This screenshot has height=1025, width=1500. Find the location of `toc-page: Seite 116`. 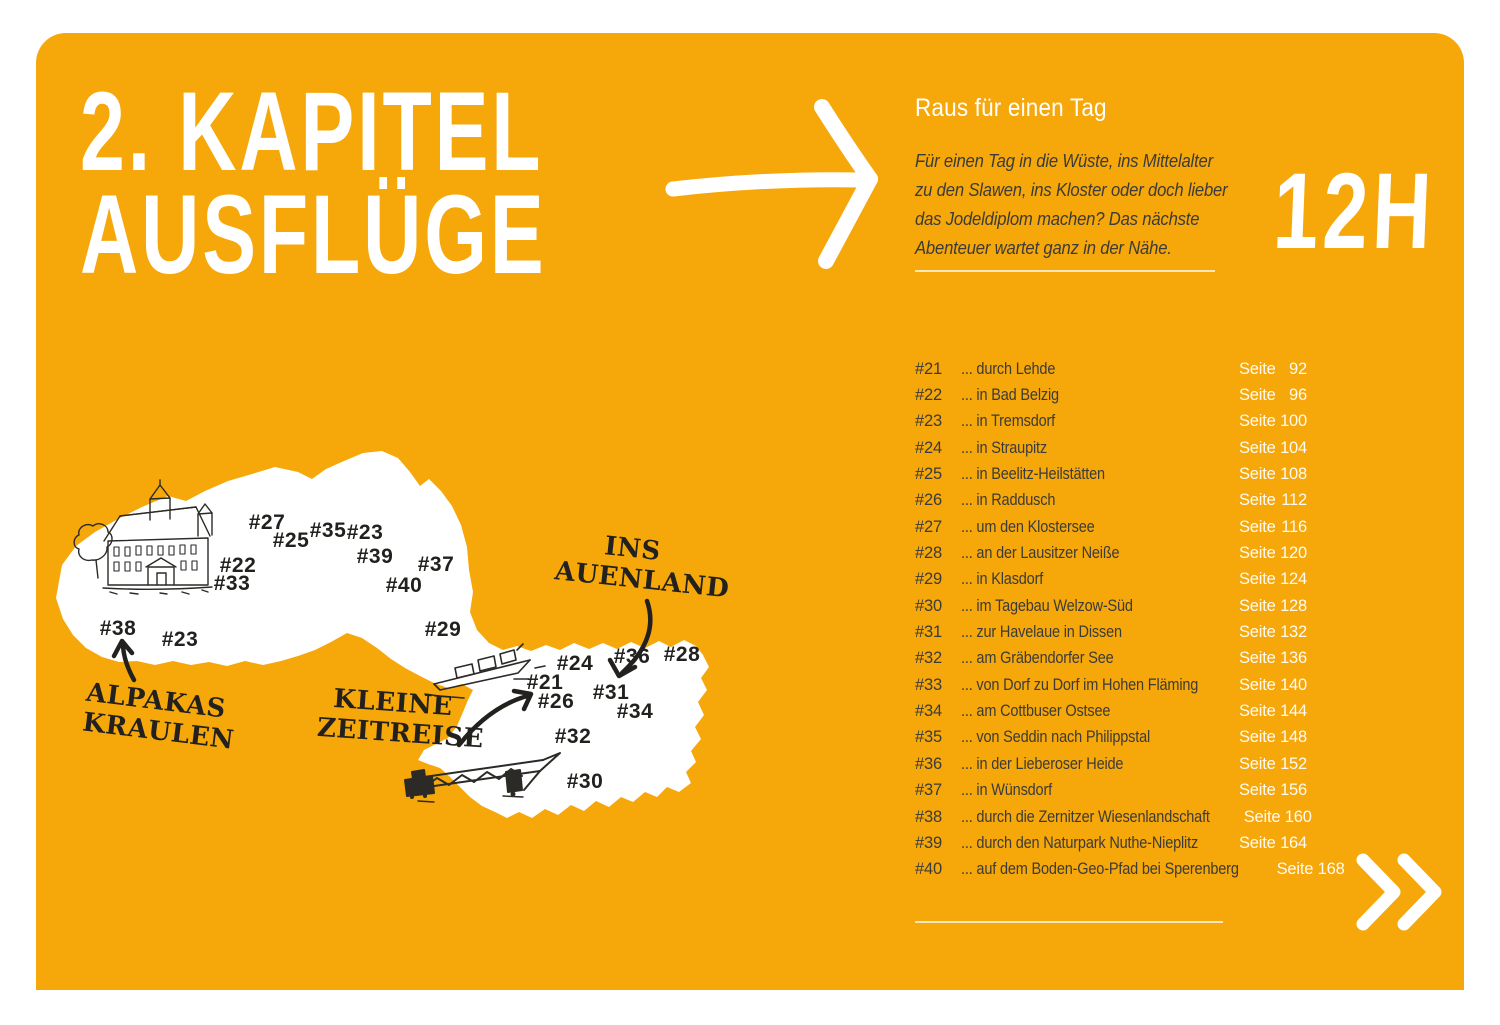

toc-page: Seite 116 is located at coordinates (1273, 527).